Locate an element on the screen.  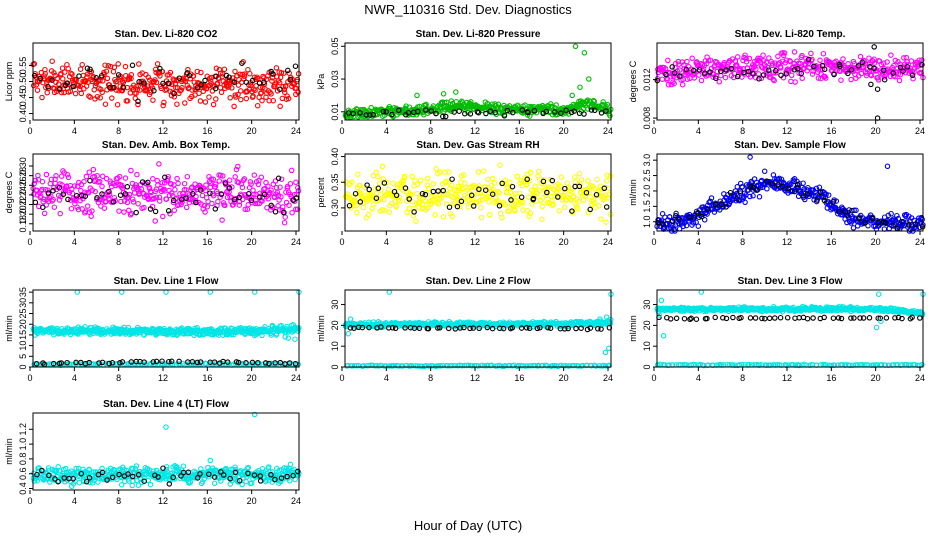
x-tick-label: 24 is located at coordinates (920, 242).